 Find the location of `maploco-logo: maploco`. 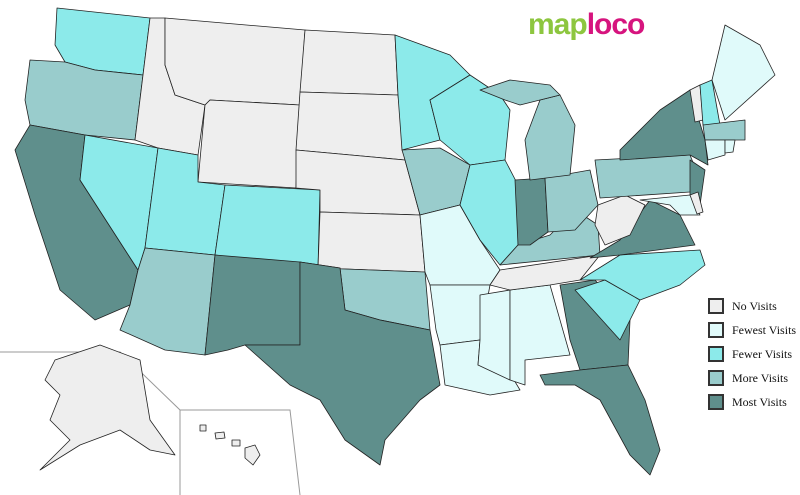

maploco-logo: maploco is located at coordinates (587, 25).